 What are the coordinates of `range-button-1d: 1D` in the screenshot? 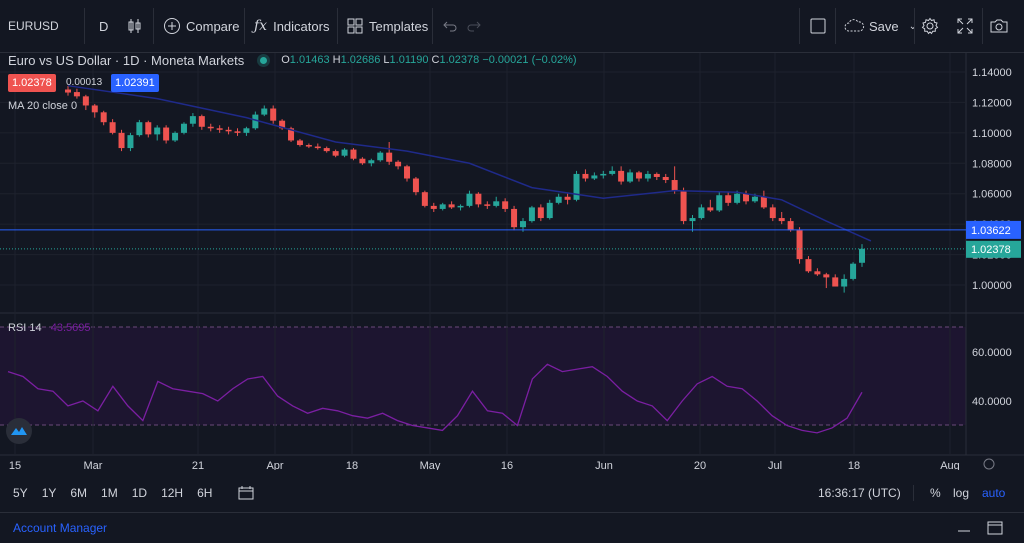 It's located at (139, 493).